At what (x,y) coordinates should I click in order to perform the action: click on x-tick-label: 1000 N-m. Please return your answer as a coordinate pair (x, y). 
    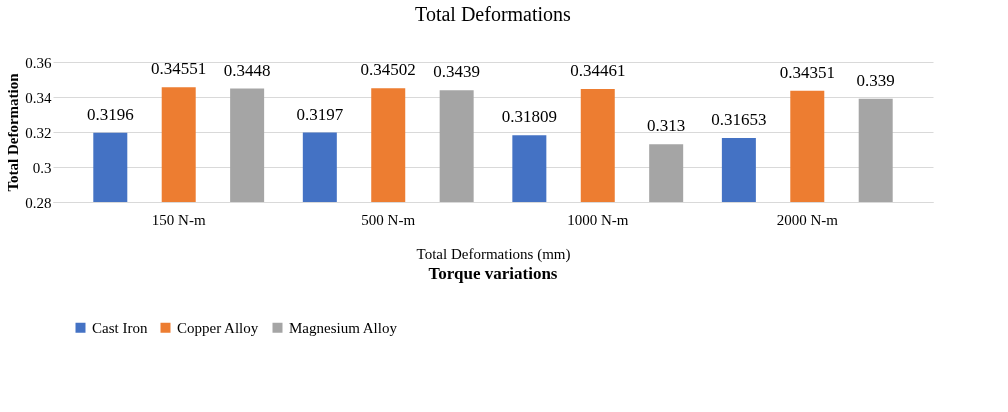
    Looking at the image, I should click on (598, 219).